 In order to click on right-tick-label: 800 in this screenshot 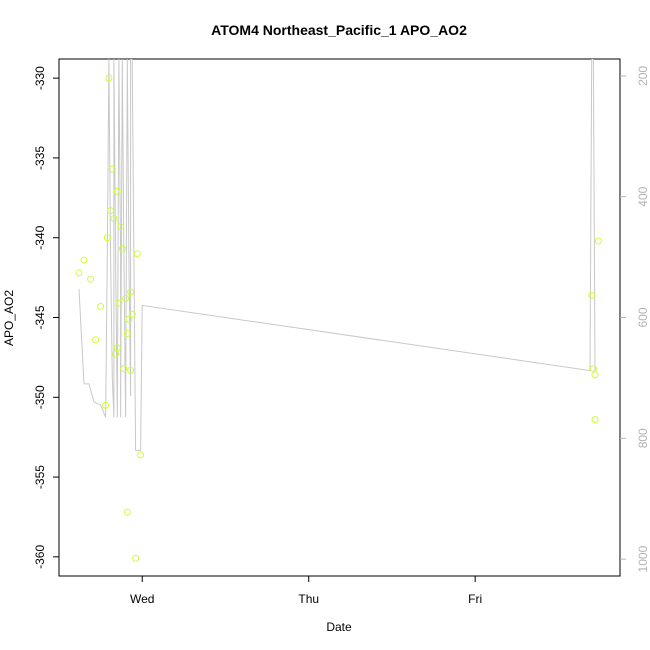, I will do `click(643, 438)`.